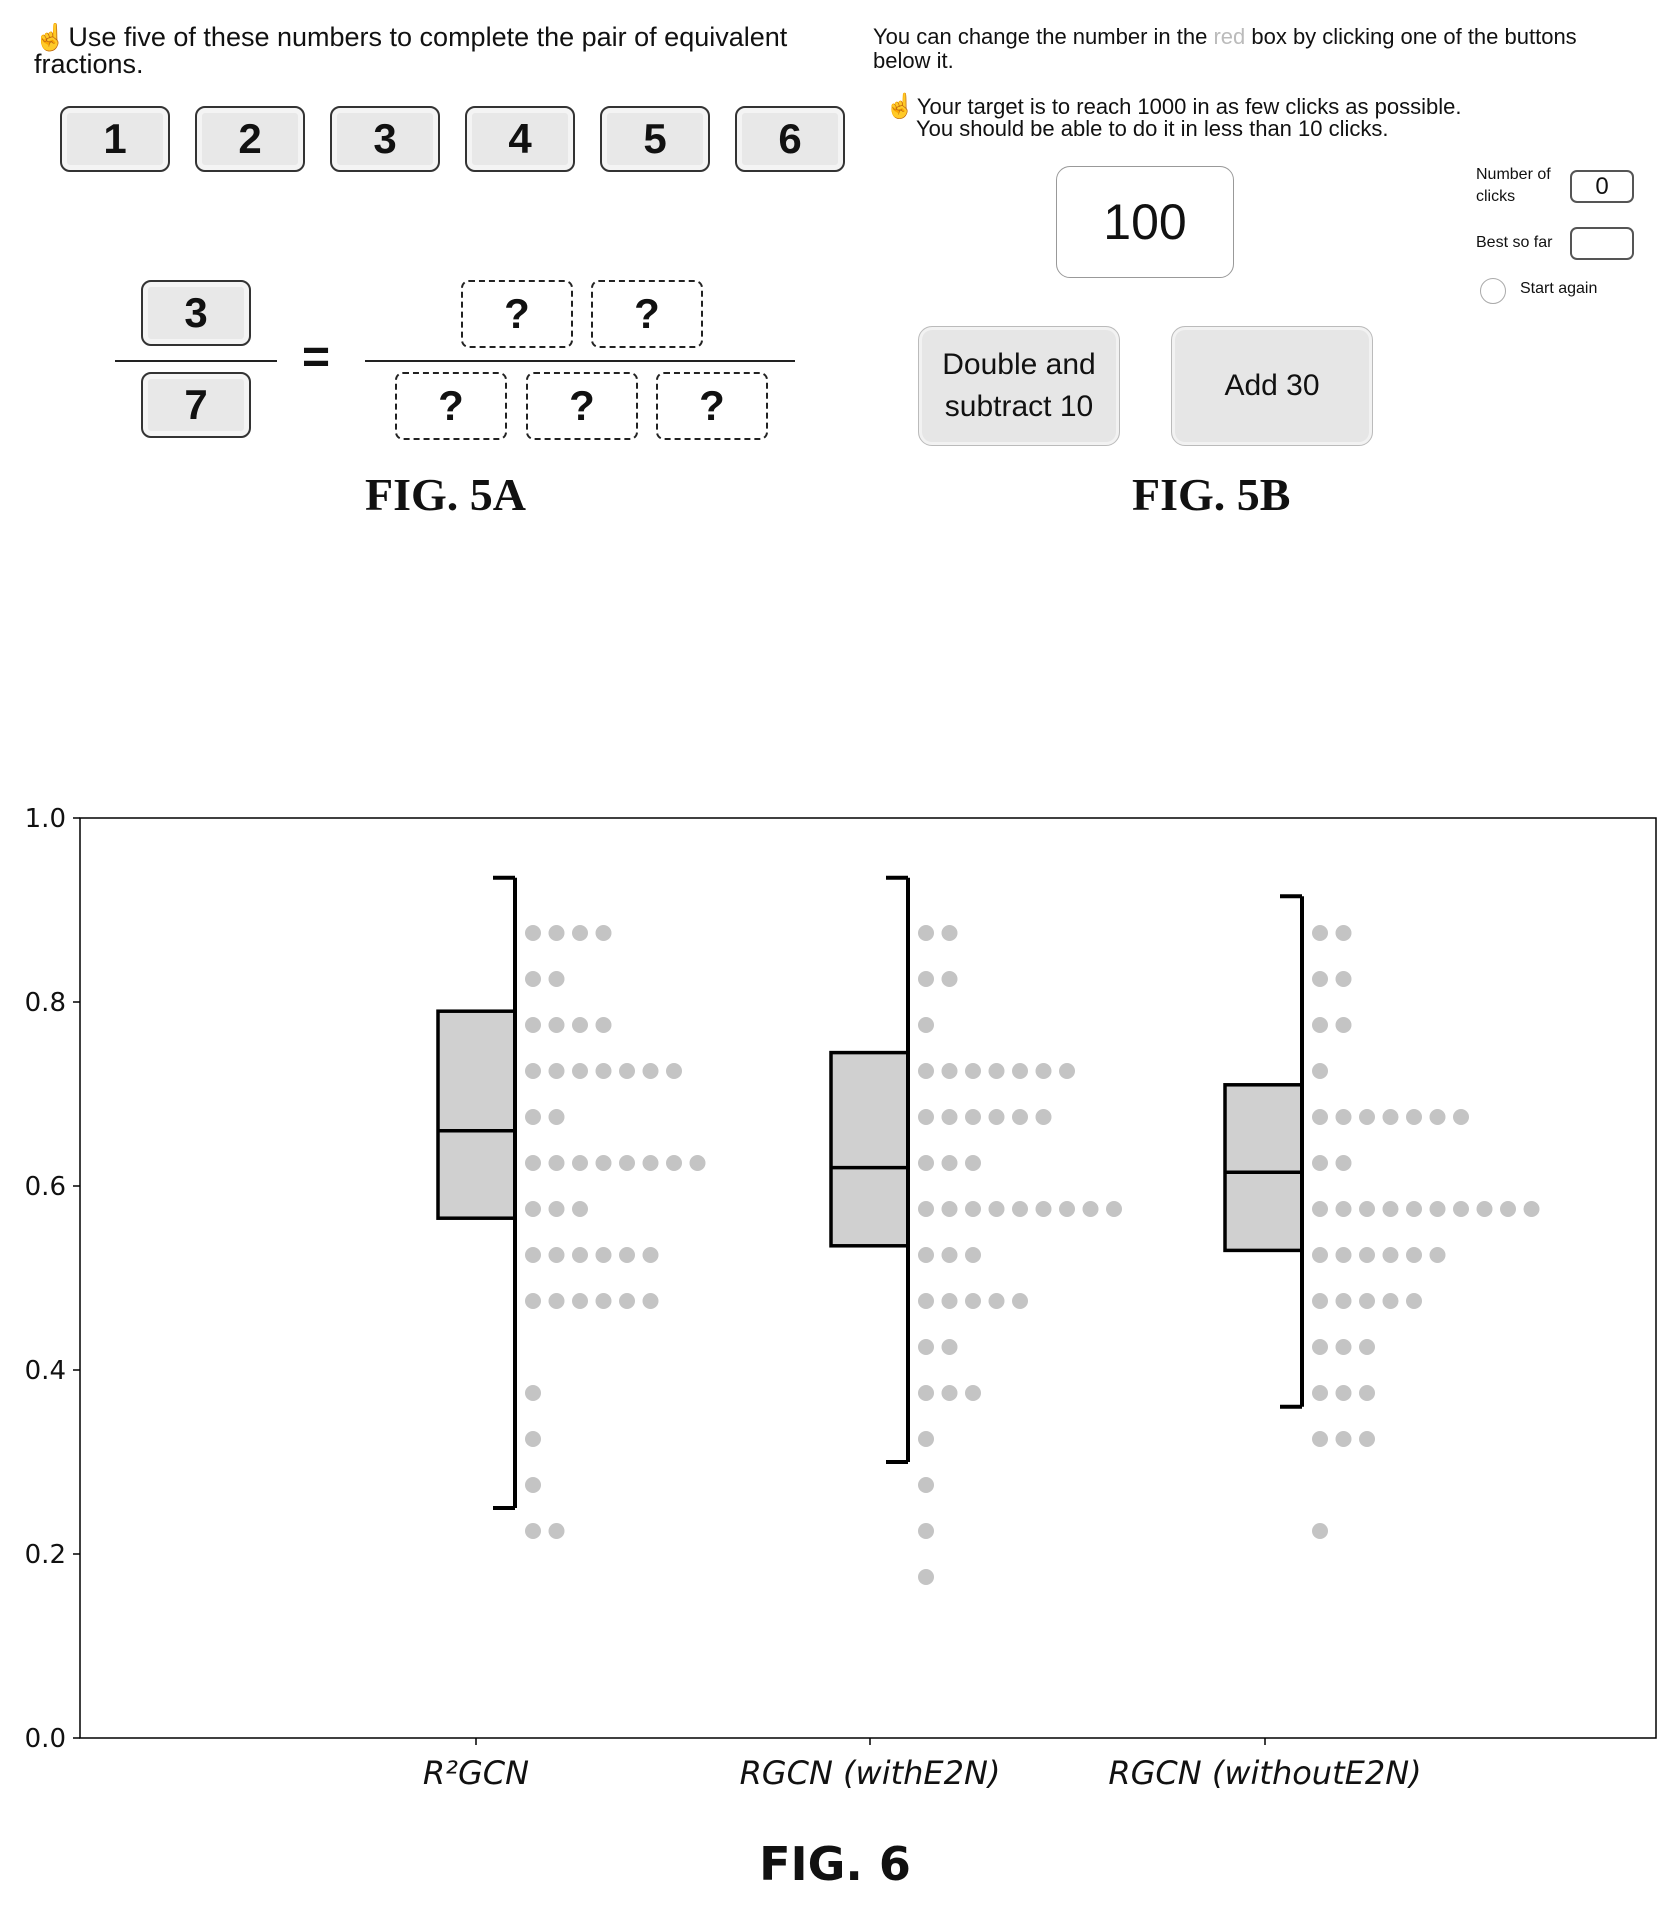 The image size is (1671, 1910). Describe the element at coordinates (1559, 288) in the screenshot. I see `start-again-label: Start again` at that location.